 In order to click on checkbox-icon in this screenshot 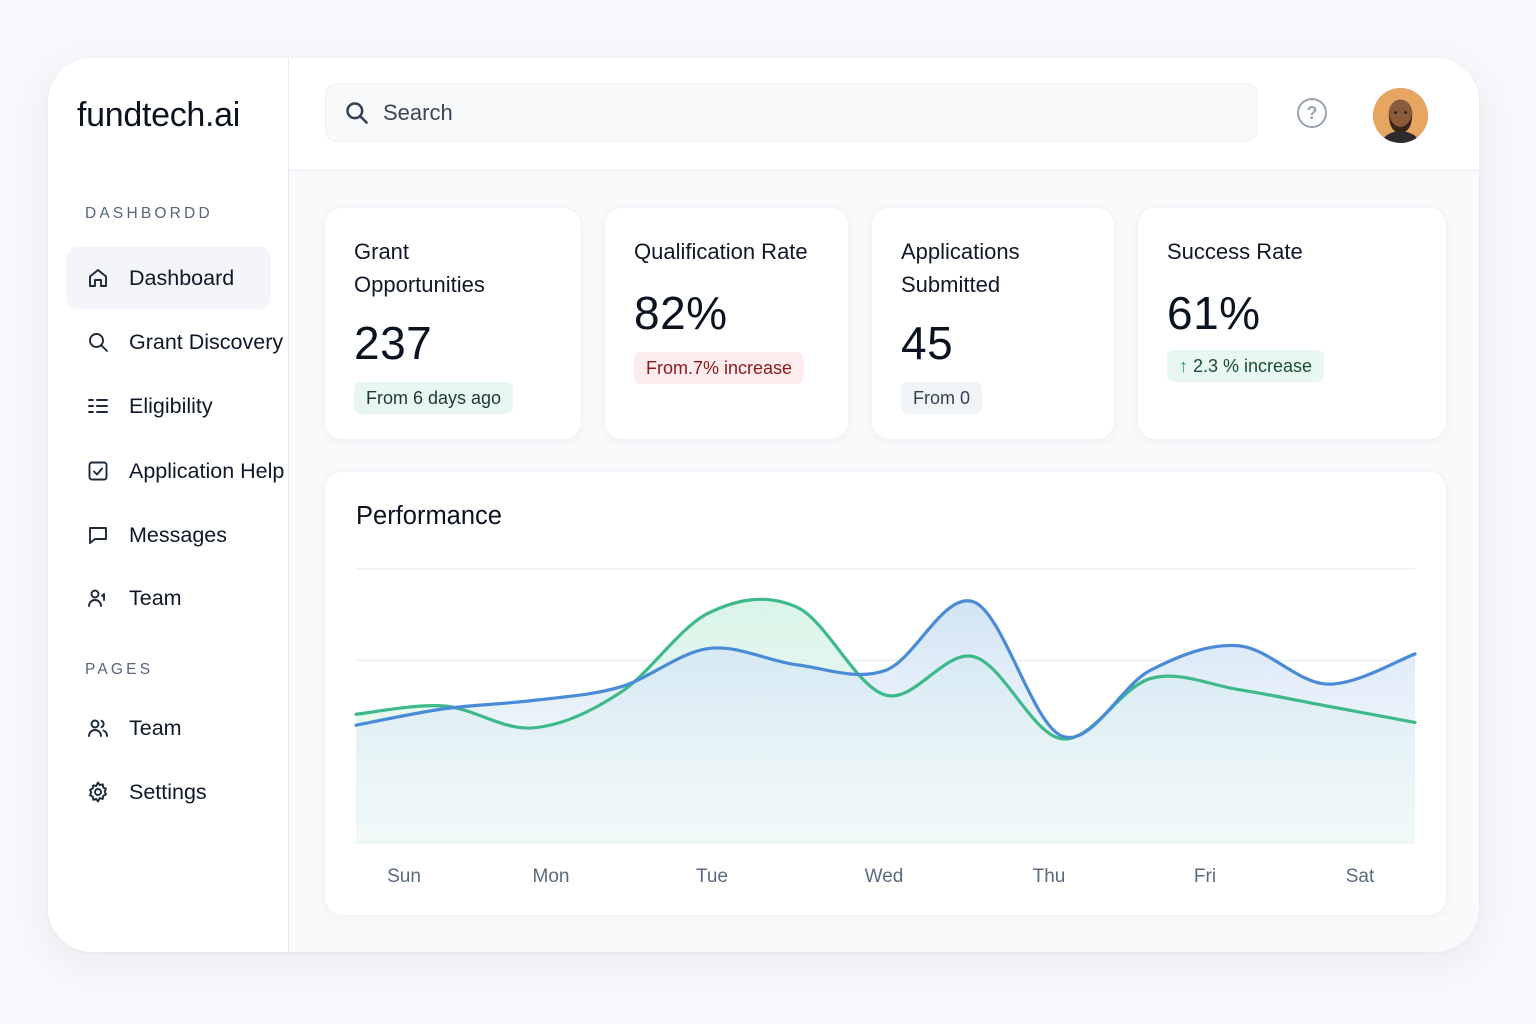, I will do `click(98, 471)`.